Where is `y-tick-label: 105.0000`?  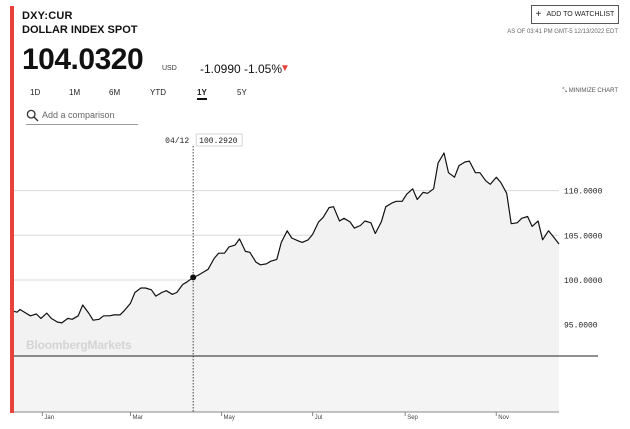 y-tick-label: 105.0000 is located at coordinates (583, 236).